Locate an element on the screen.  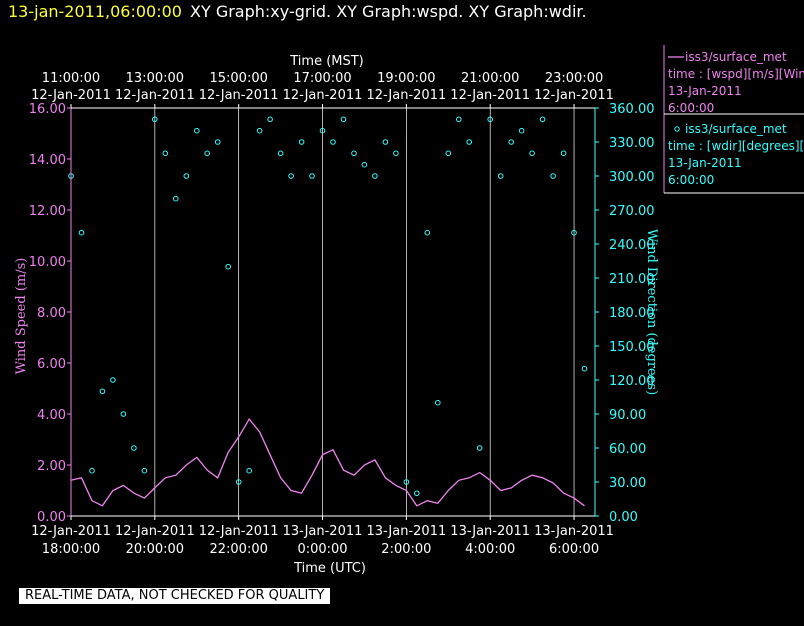
x-bottom-tick-time: 4:00:00 is located at coordinates (490, 549).